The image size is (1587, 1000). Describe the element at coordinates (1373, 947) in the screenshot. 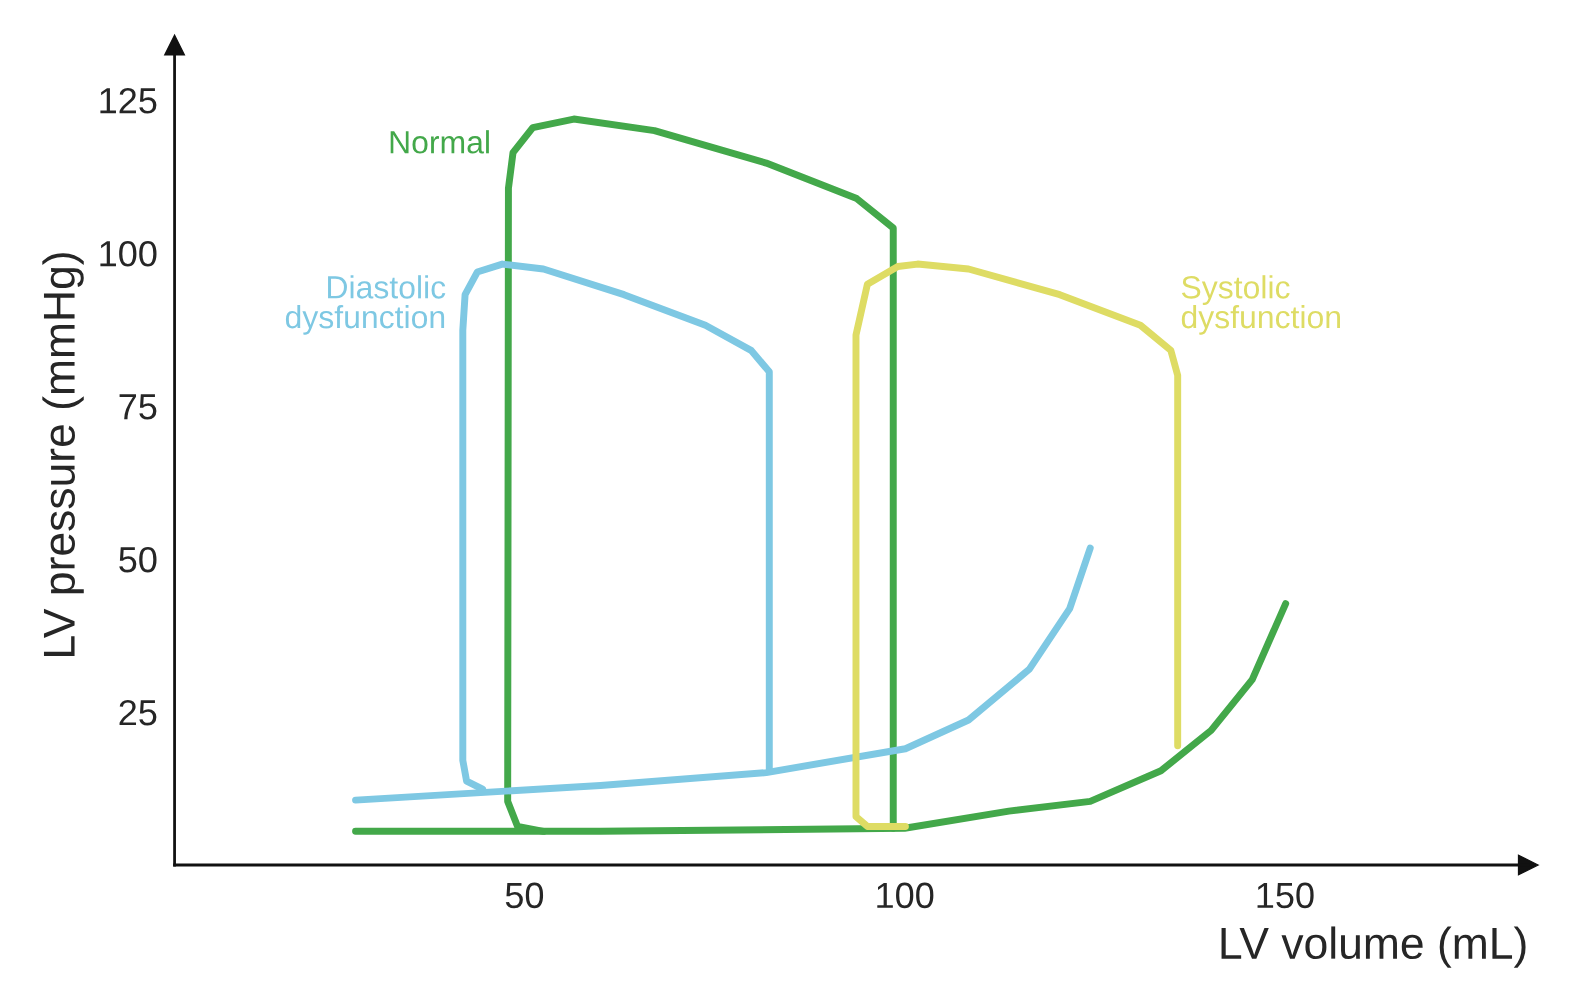

I see `x-axis-title: LV volume (mL)` at that location.